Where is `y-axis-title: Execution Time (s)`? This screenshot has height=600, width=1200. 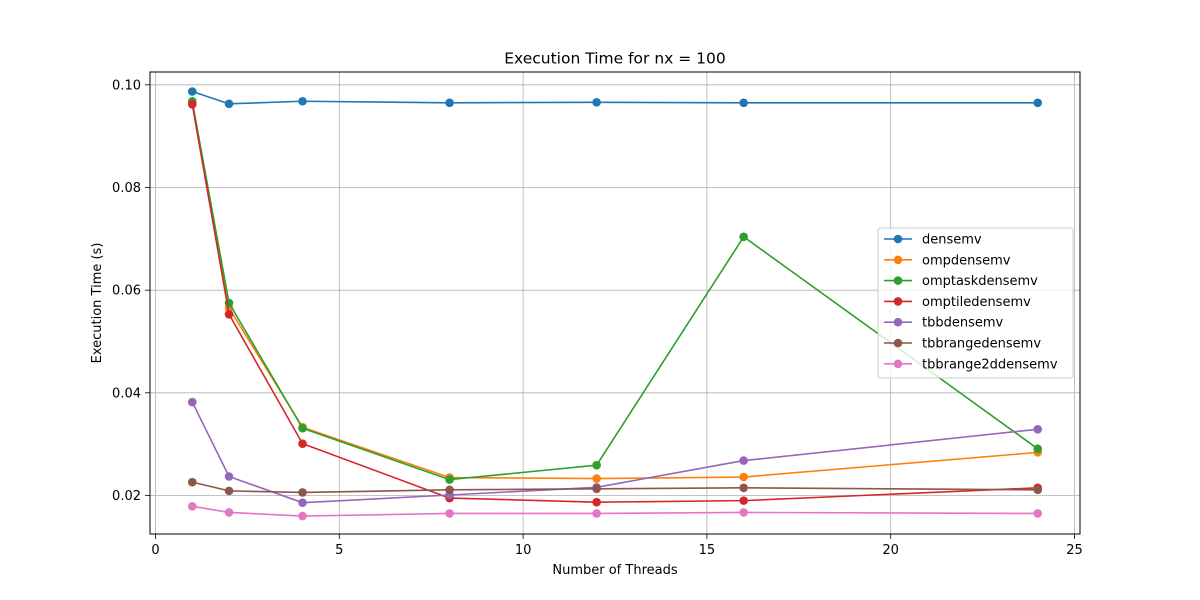
y-axis-title: Execution Time (s) is located at coordinates (97, 303).